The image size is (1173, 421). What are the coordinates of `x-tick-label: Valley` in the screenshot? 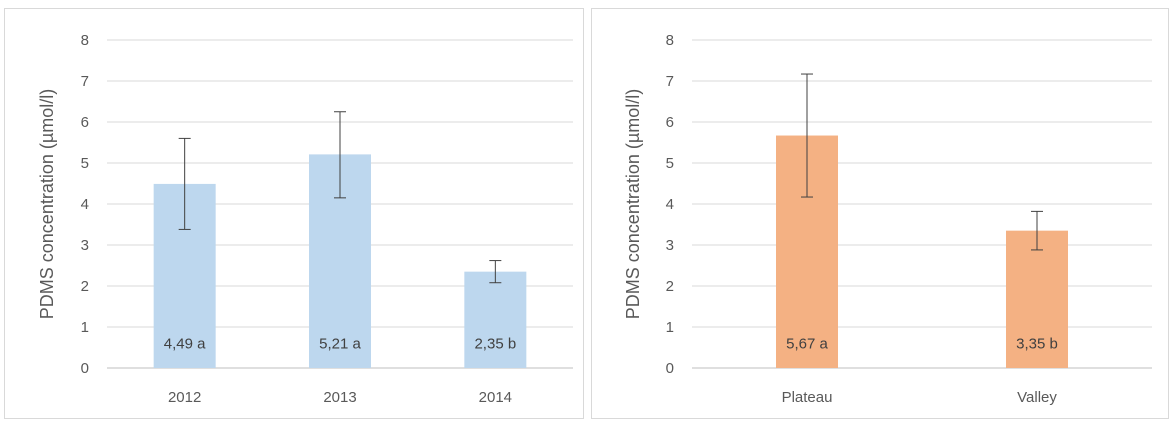 It's located at (1037, 397).